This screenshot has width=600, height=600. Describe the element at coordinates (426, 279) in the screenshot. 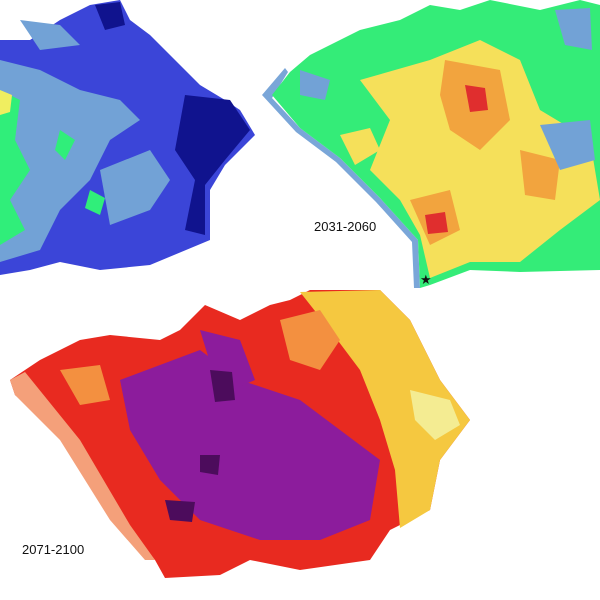

I see `marker: ★` at that location.